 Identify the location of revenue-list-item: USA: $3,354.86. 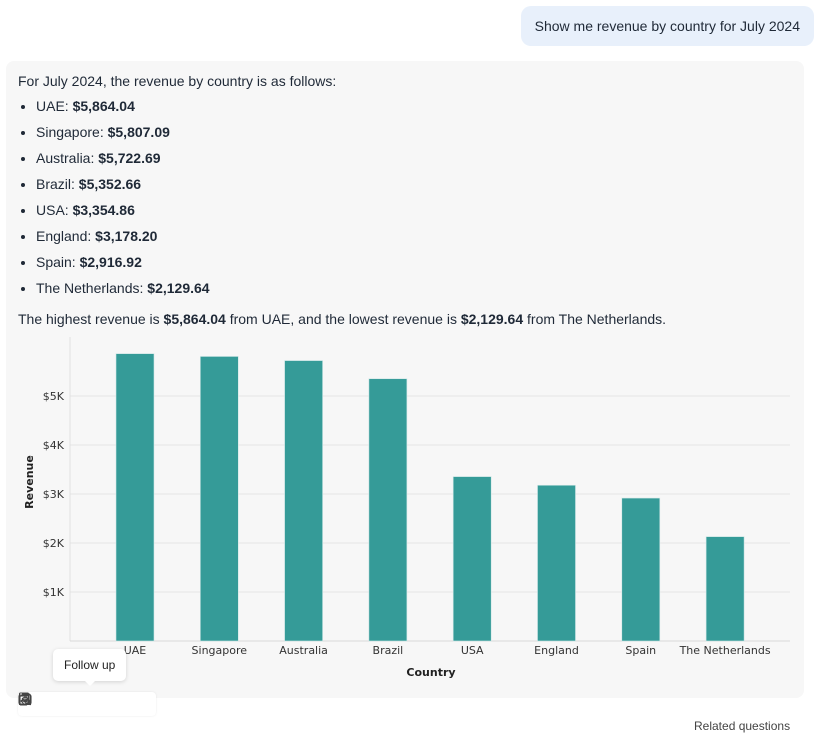
(123, 214).